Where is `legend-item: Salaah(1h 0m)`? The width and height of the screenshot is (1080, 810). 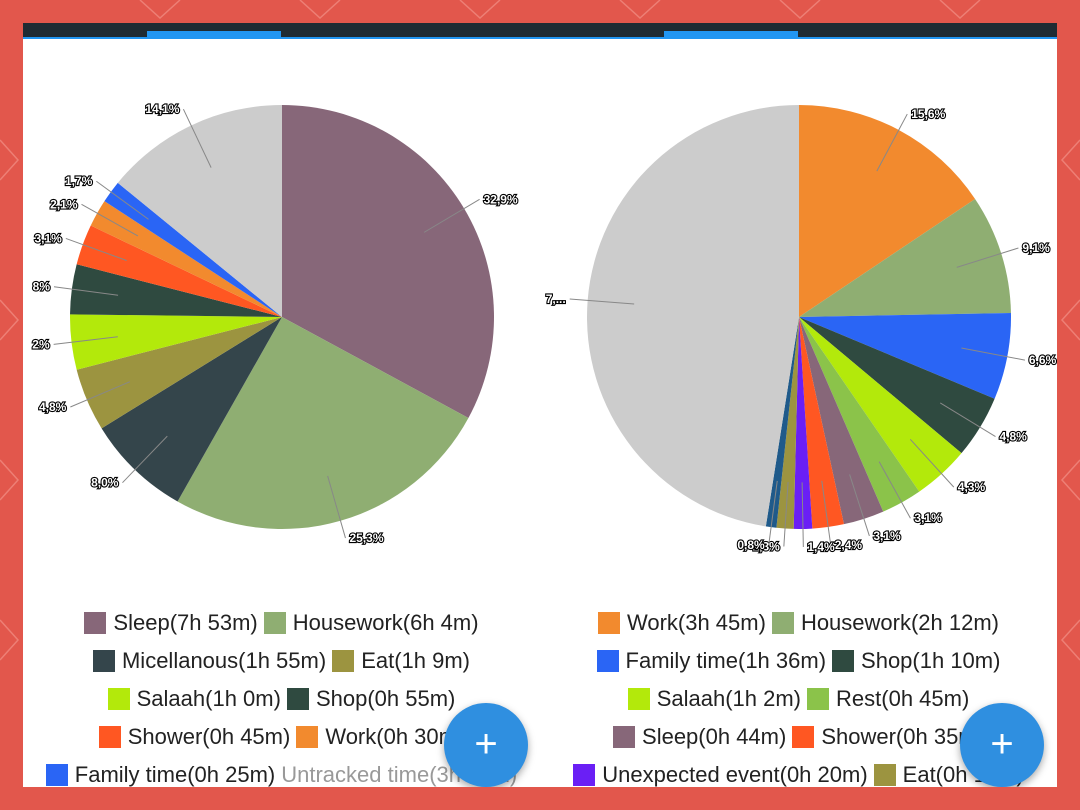
legend-item: Salaah(1h 0m) is located at coordinates (194, 699).